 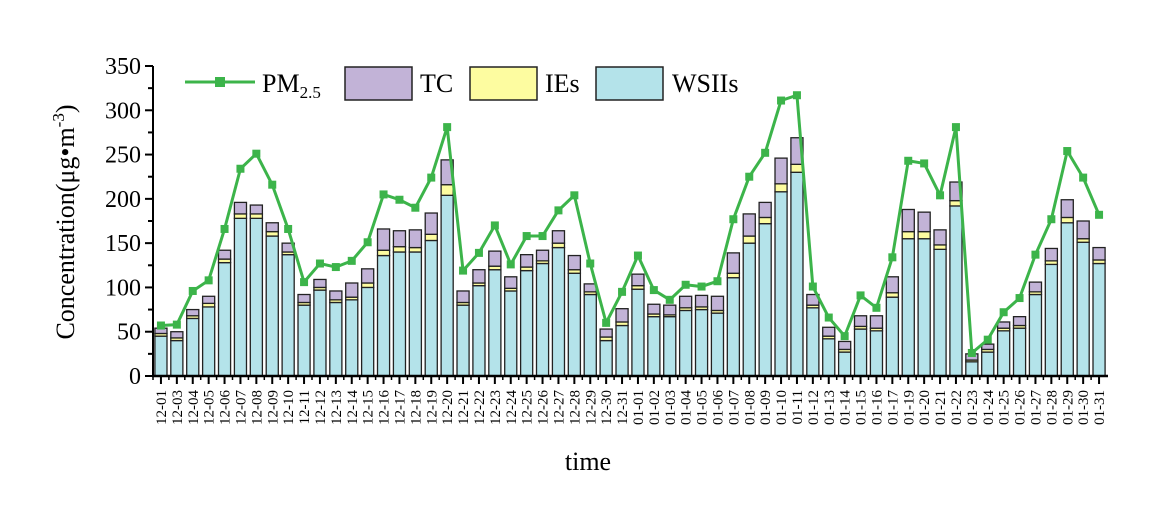 What do you see at coordinates (591, 407) in the screenshot?
I see `x-tick-label-12-29: 12-29` at bounding box center [591, 407].